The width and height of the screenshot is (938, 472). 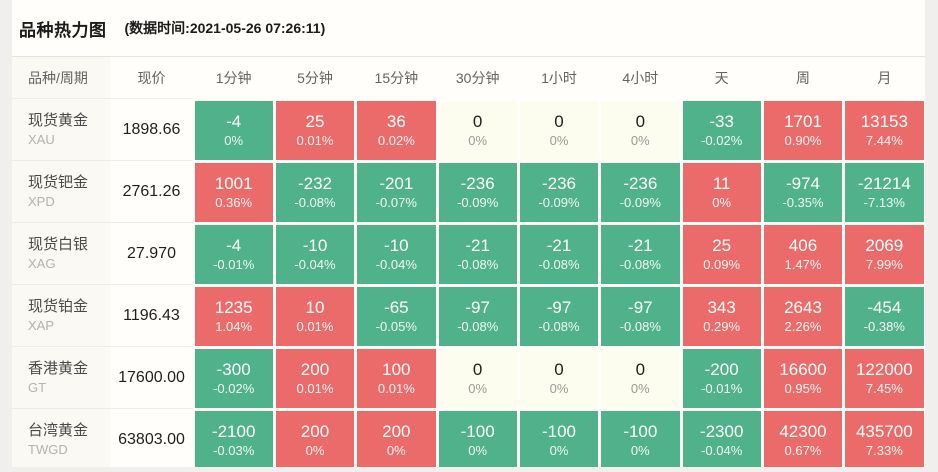 What do you see at coordinates (477, 316) in the screenshot?
I see `heat-cell-wrapper: -97 -0.08%` at bounding box center [477, 316].